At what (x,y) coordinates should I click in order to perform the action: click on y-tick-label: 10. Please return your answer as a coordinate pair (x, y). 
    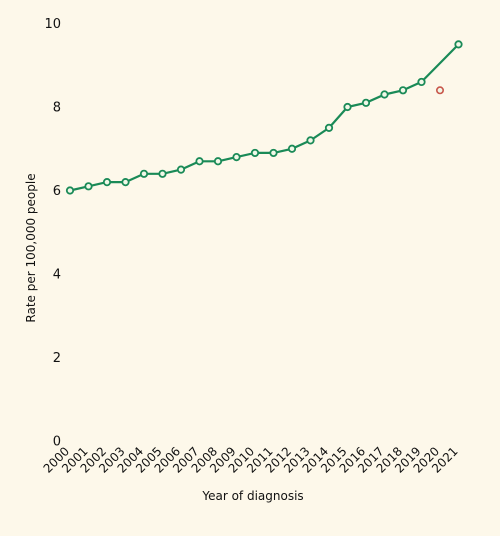
    Looking at the image, I should click on (52, 24).